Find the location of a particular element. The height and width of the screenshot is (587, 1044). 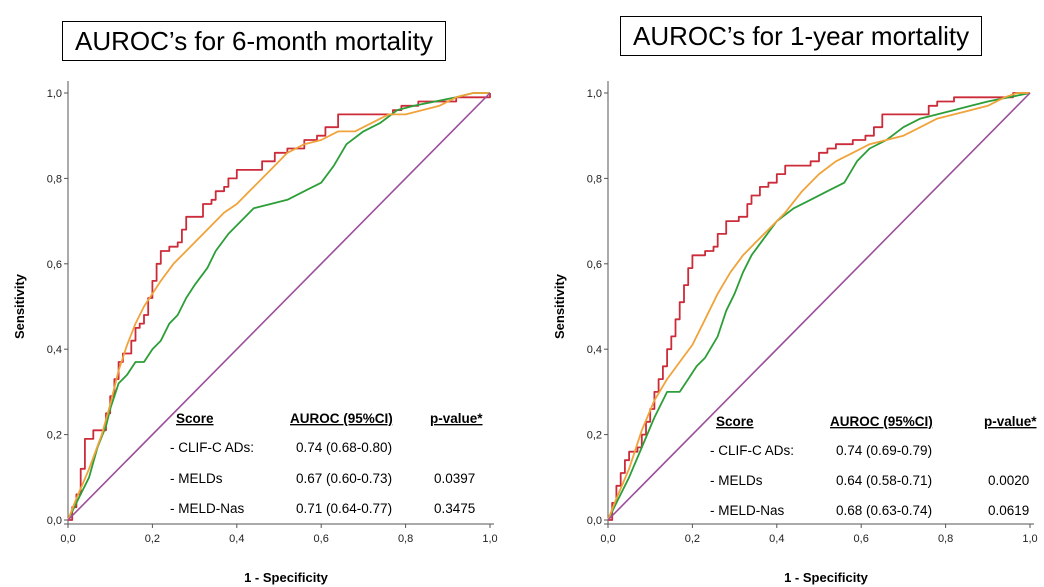

table-cell: 0.0020 is located at coordinates (1008, 480).